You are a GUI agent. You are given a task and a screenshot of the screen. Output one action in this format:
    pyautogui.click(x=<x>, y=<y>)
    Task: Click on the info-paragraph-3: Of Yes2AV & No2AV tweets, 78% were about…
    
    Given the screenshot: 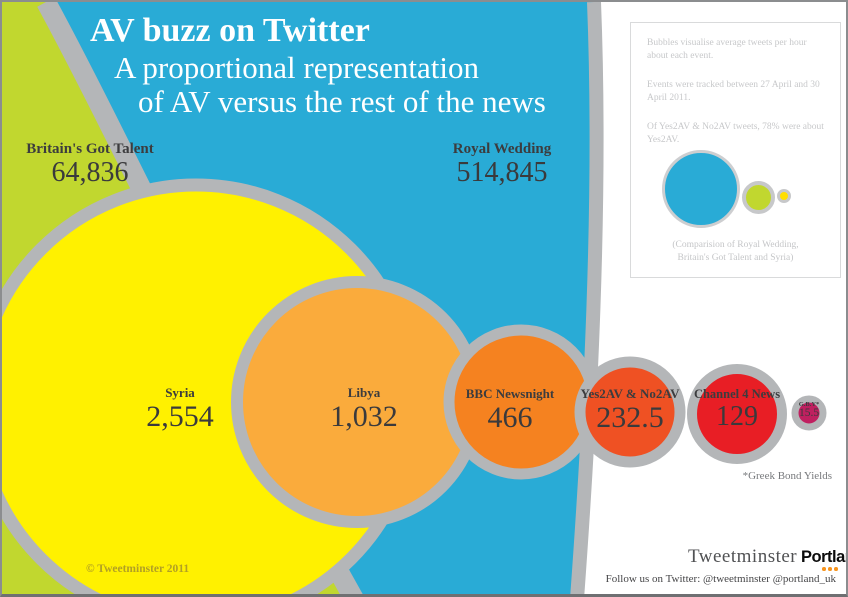 What is the action you would take?
    pyautogui.click(x=735, y=134)
    